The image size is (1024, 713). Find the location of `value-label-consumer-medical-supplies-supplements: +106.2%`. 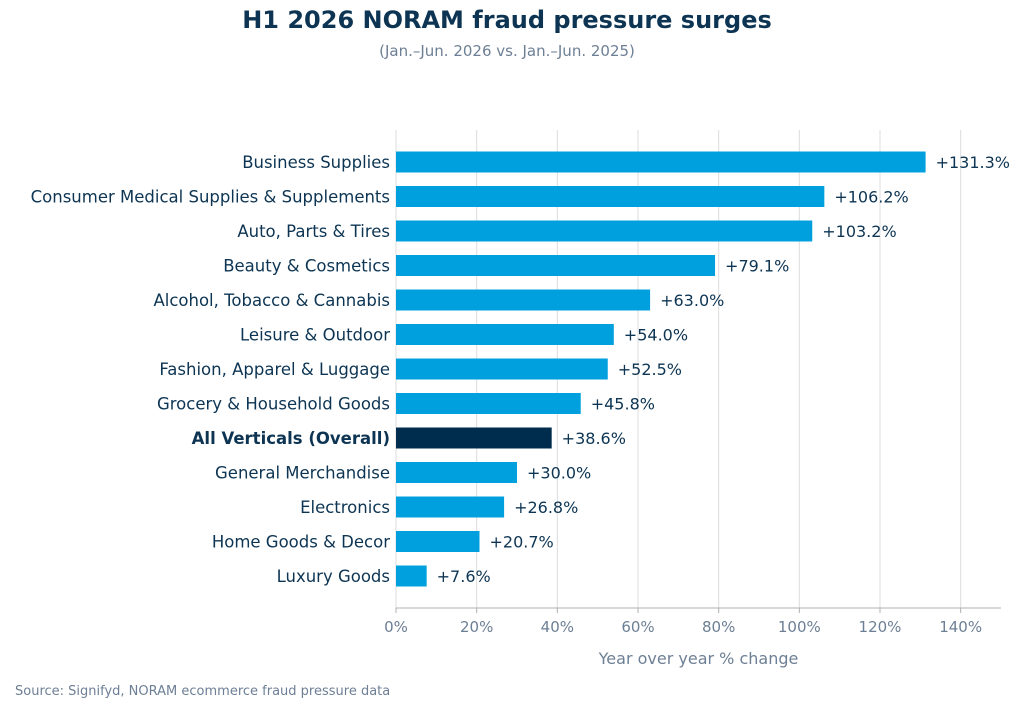

value-label-consumer-medical-supplies-supplements: +106.2% is located at coordinates (871, 197).